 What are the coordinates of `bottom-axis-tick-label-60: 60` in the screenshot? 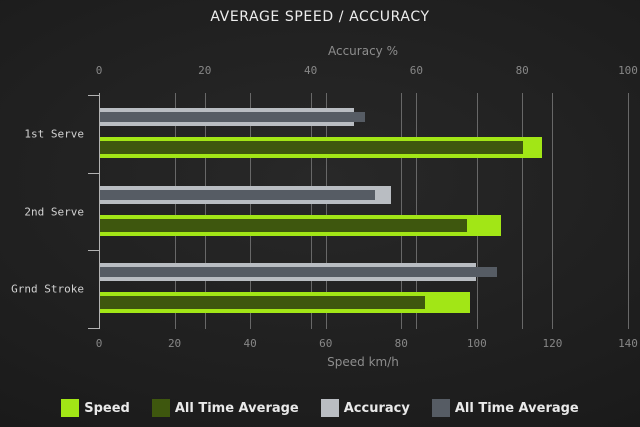 It's located at (326, 343).